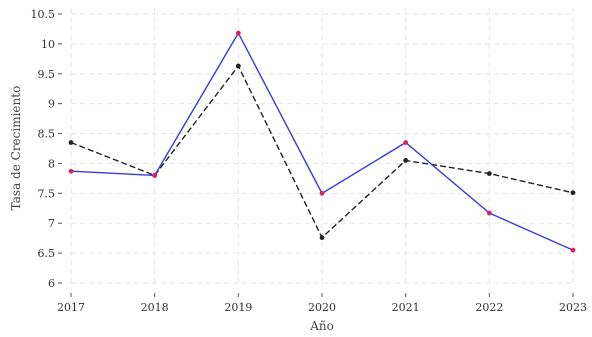  What do you see at coordinates (47, 193) in the screenshot?
I see `y-tick-label: 7.5` at bounding box center [47, 193].